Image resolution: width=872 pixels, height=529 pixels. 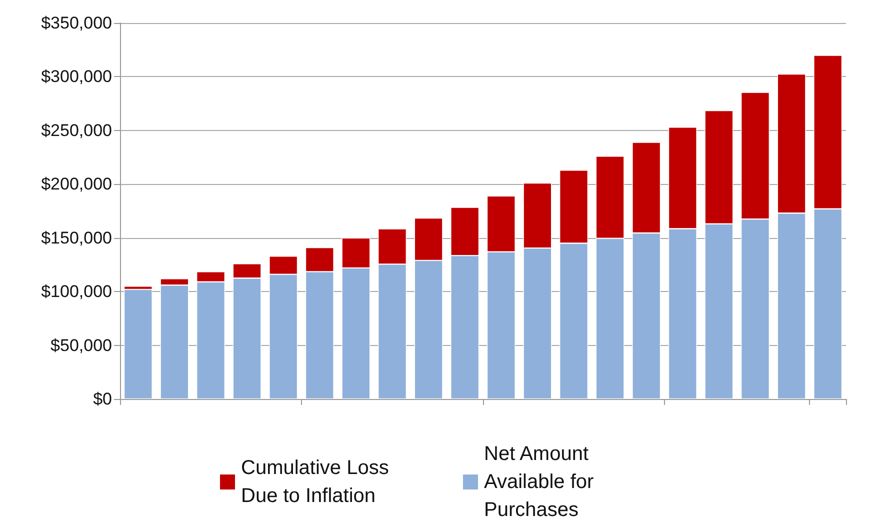 What do you see at coordinates (76, 76) in the screenshot?
I see `y-tick-label: $300,000` at bounding box center [76, 76].